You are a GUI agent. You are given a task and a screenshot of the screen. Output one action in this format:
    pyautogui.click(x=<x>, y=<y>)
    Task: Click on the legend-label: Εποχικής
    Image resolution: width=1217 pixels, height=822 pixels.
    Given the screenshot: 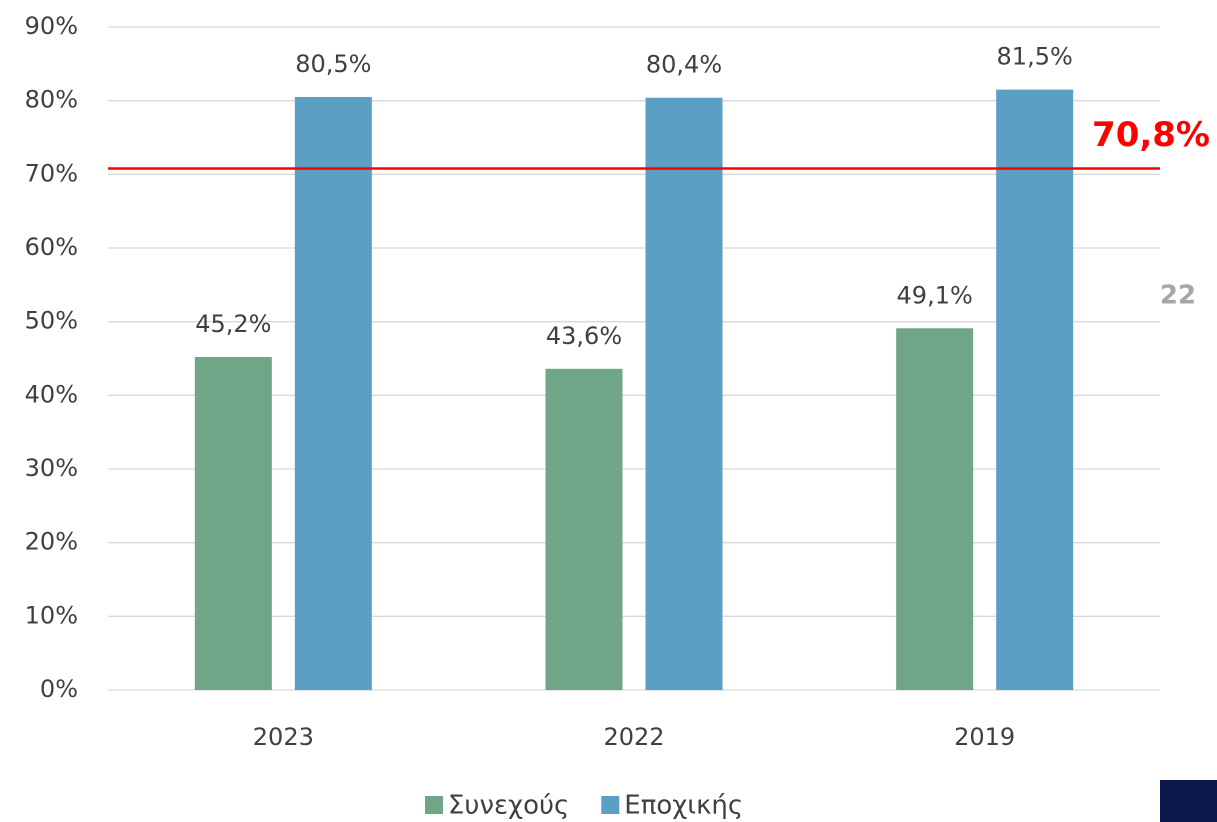 What is the action you would take?
    pyautogui.click(x=683, y=806)
    